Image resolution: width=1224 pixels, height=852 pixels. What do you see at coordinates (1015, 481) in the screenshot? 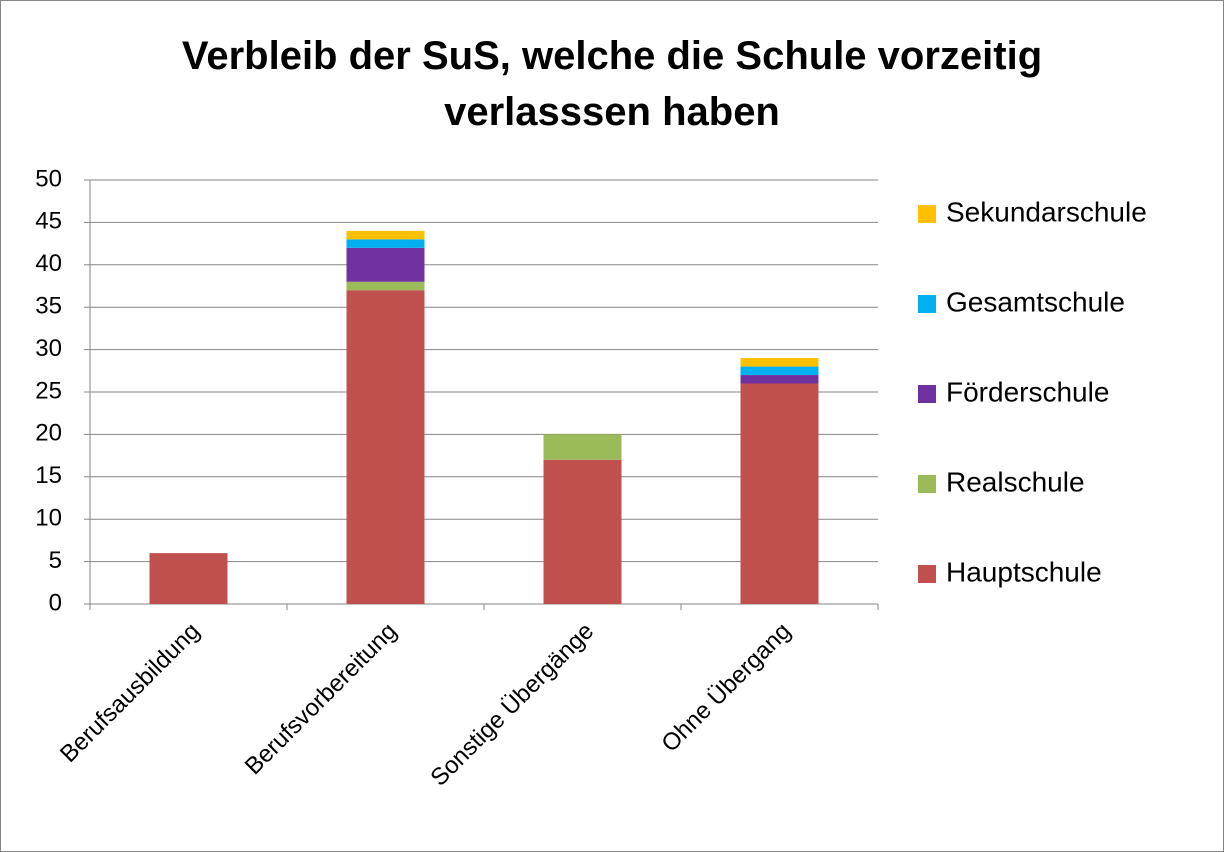
I see `legend-label: Realschule` at bounding box center [1015, 481].